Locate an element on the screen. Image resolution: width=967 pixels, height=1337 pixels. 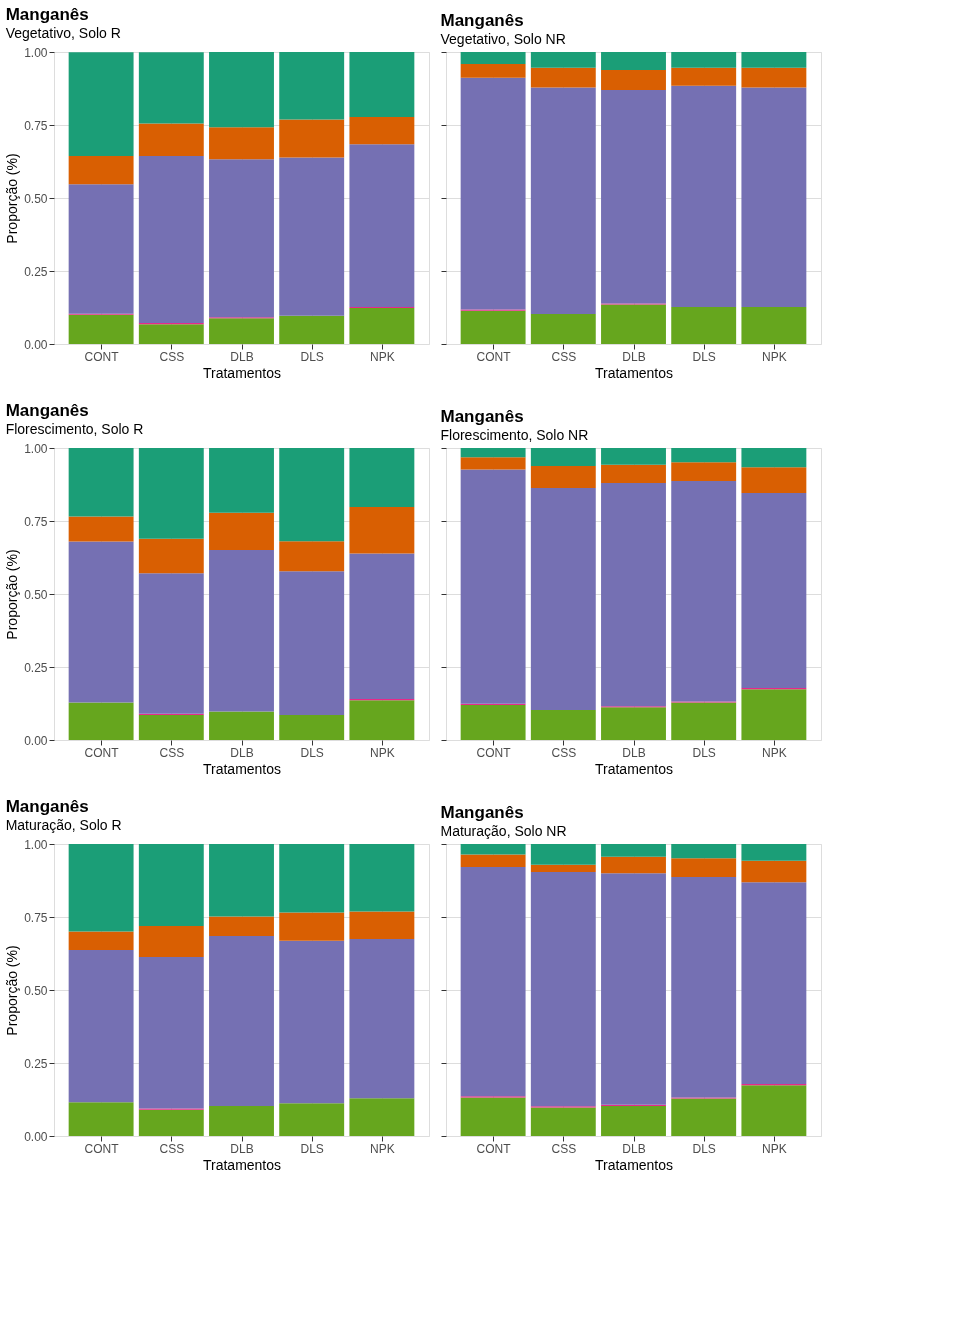
chart-subtitle: Vegetativo, Solo R is located at coordinates (63, 33).